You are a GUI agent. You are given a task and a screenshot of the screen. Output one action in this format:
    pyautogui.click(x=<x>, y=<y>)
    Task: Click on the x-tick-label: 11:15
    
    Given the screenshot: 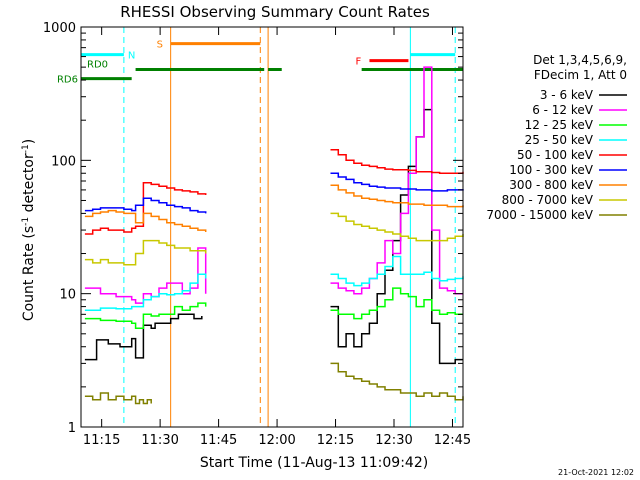 What is the action you would take?
    pyautogui.click(x=101, y=440)
    